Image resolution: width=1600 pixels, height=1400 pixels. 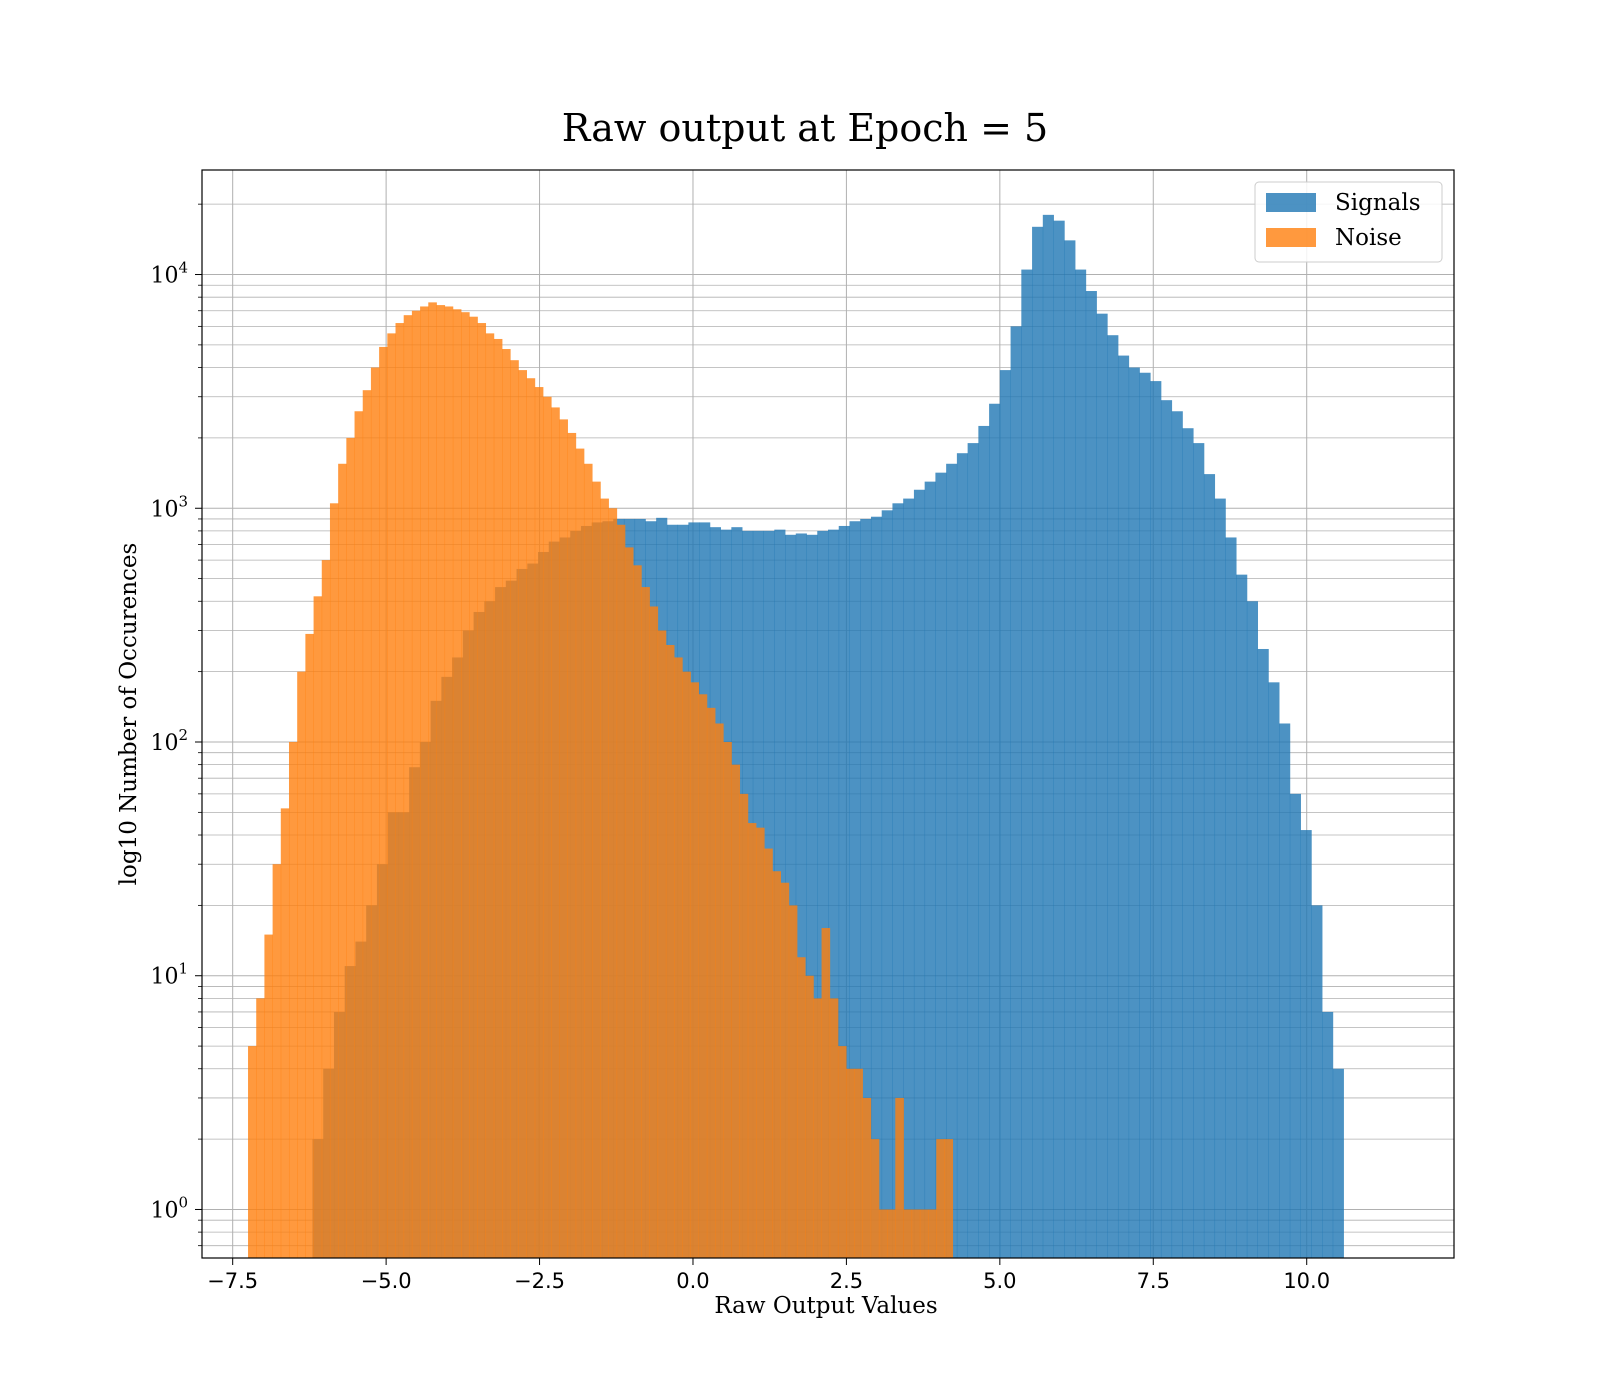 I want to click on x-axis-label: Raw Output Values, so click(x=825, y=1306).